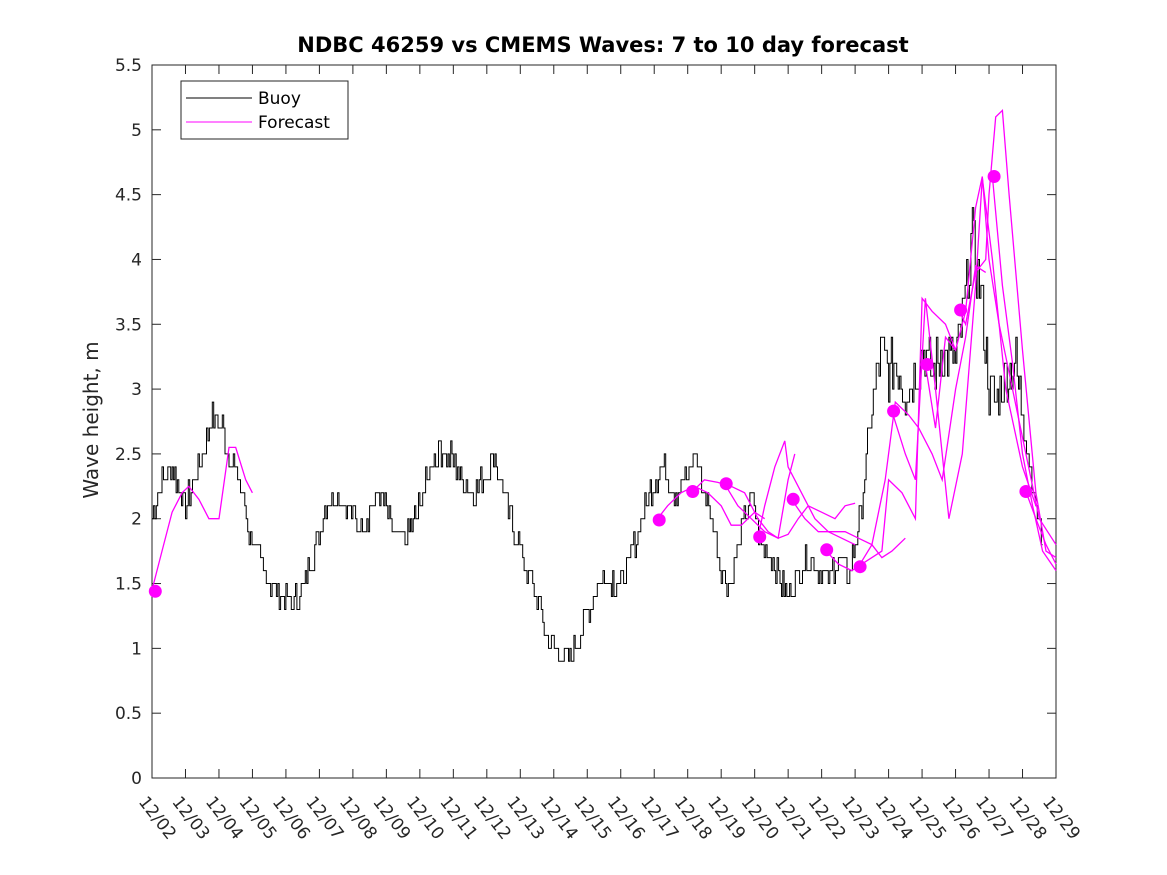 The height and width of the screenshot is (875, 1167). I want to click on y-tick-label: 2.5, so click(128, 455).